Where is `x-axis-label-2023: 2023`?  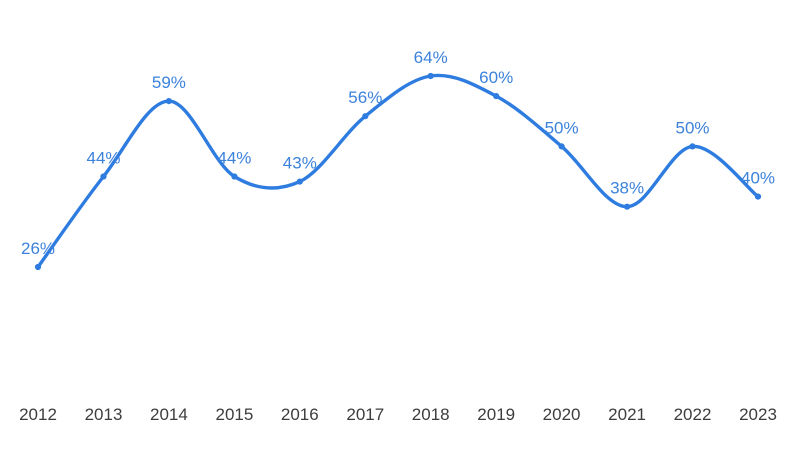 x-axis-label-2023: 2023 is located at coordinates (758, 414).